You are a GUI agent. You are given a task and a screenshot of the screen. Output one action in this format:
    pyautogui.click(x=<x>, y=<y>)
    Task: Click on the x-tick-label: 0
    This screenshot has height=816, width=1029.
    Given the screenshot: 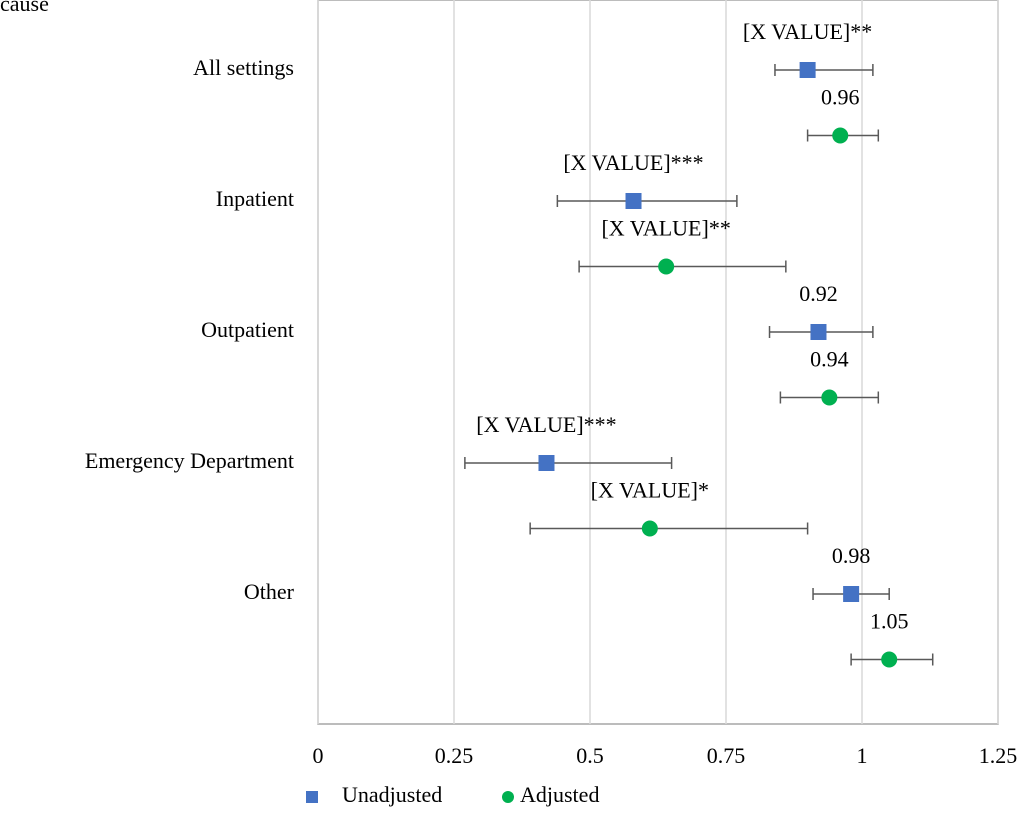 What is the action you would take?
    pyautogui.click(x=318, y=755)
    